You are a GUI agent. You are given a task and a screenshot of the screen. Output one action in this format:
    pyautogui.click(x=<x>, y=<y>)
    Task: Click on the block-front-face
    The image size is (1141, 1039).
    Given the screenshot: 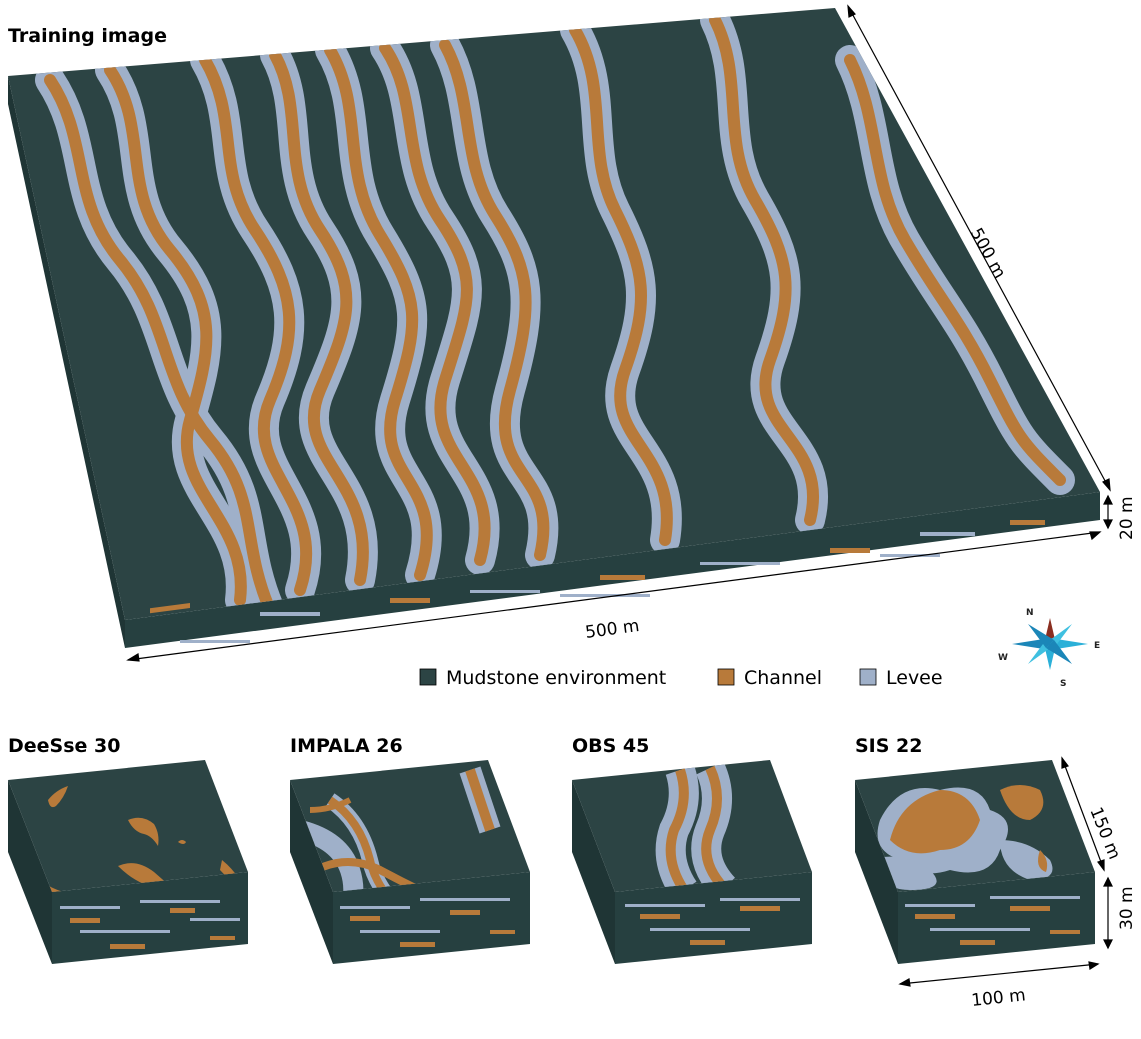 What is the action you would take?
    pyautogui.click(x=612, y=570)
    